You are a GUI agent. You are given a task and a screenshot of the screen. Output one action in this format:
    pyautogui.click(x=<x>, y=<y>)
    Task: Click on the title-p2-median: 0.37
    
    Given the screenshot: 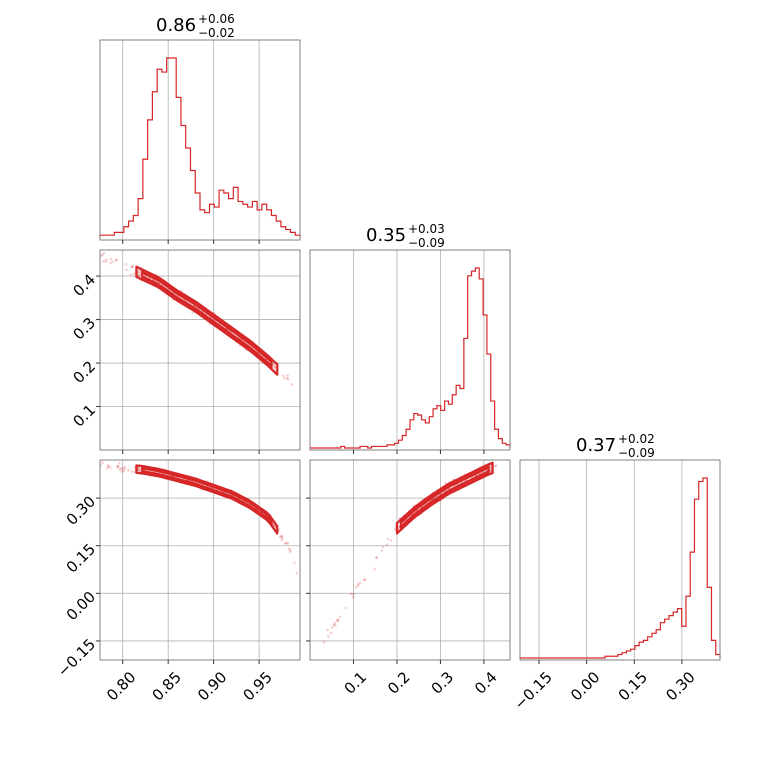 What is the action you would take?
    pyautogui.click(x=596, y=445)
    